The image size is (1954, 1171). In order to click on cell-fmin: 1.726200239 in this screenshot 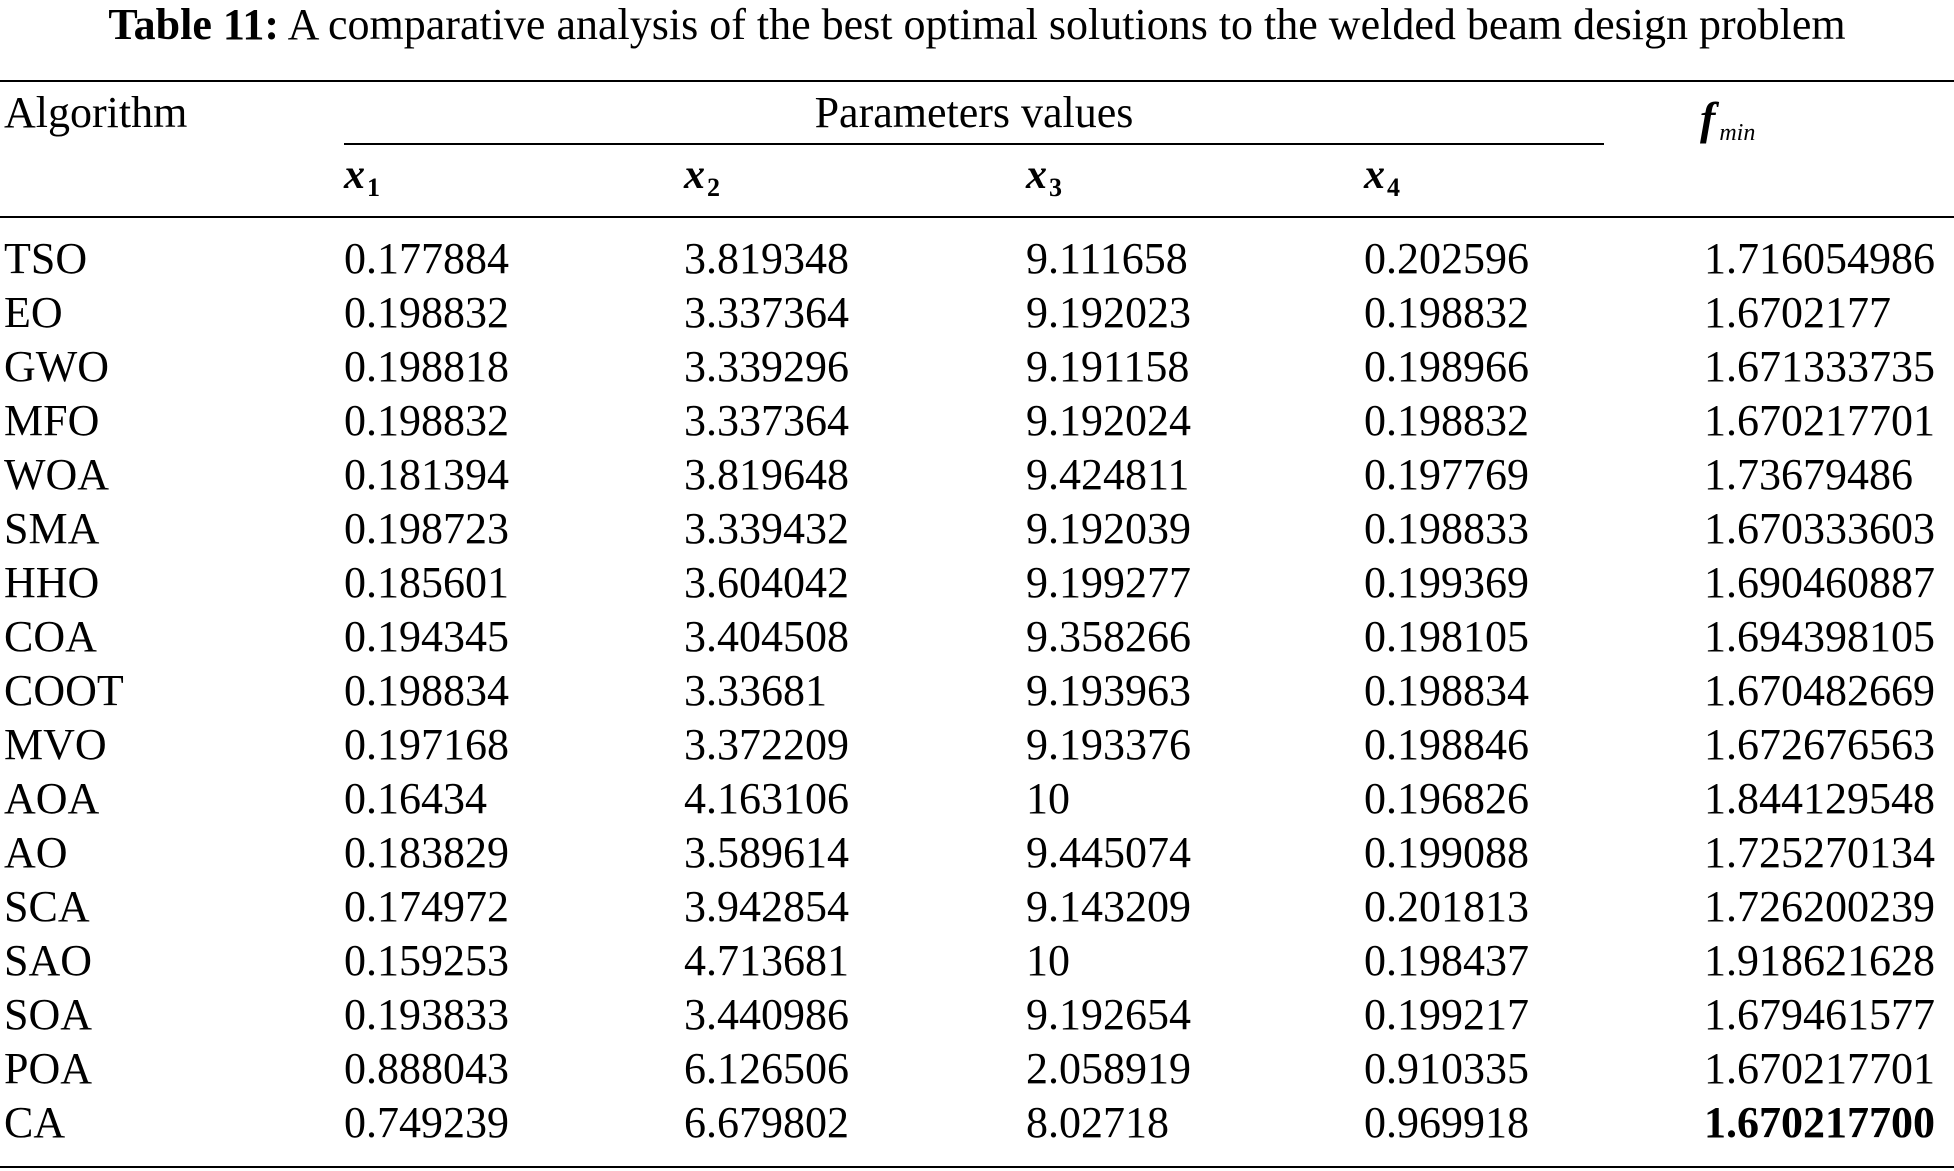, I will do `click(1819, 906)`.